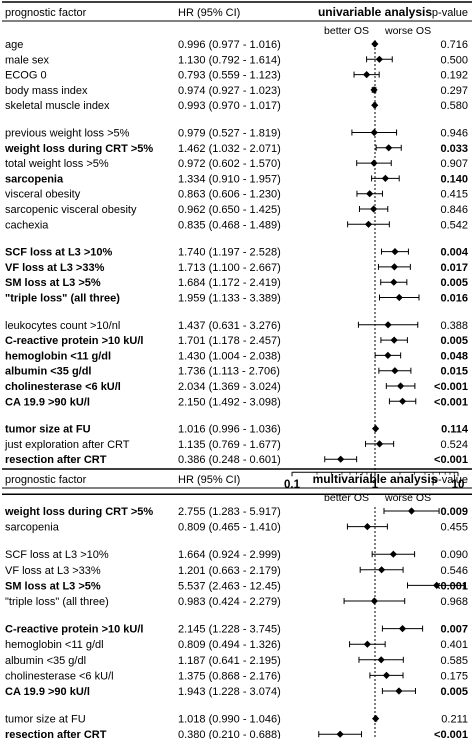  What do you see at coordinates (236, 528) in the screenshot?
I see `table-row: sarcopenia 0.809 (0.465 - 1.410) 0.455` at bounding box center [236, 528].